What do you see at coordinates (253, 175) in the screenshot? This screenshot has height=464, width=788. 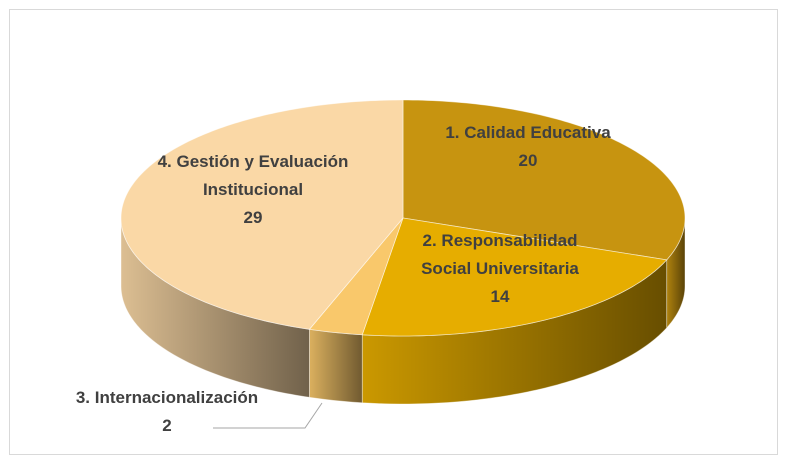 I see `label-name: 4. Gestión y Evaluación Institucional` at bounding box center [253, 175].